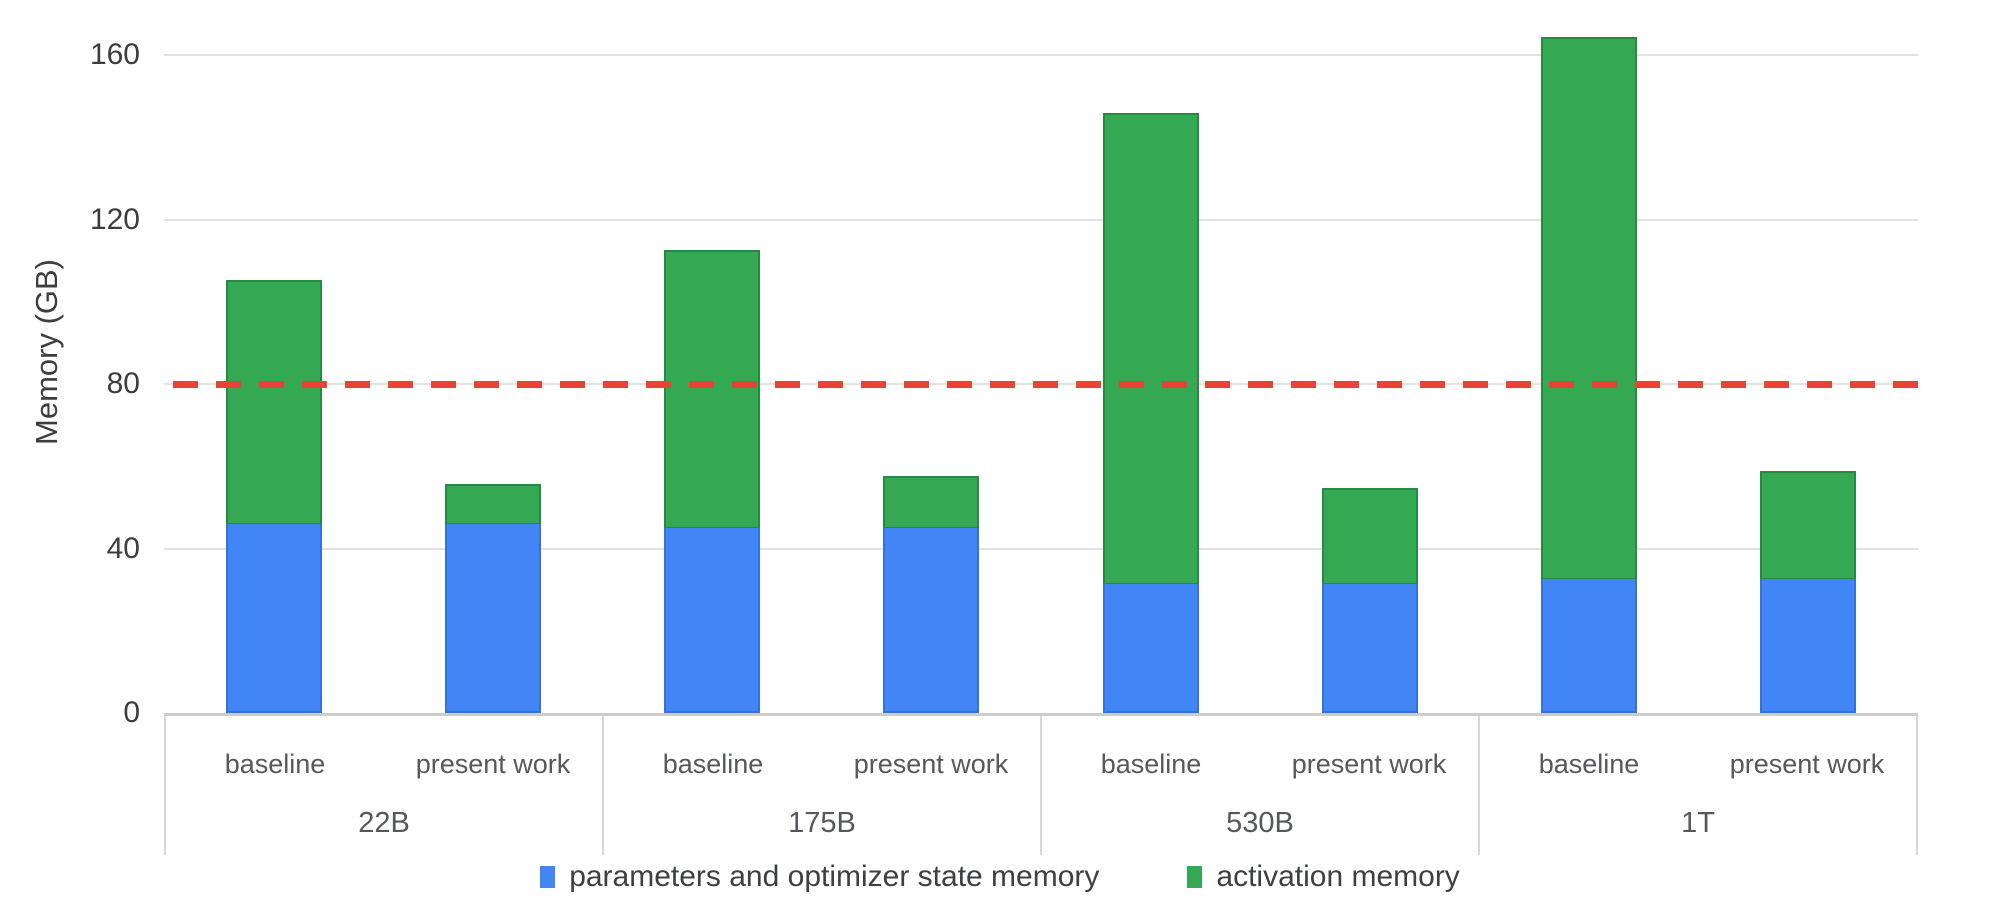 This screenshot has width=2000, height=902. I want to click on legend-label-activation-memory: activation memory, so click(1338, 876).